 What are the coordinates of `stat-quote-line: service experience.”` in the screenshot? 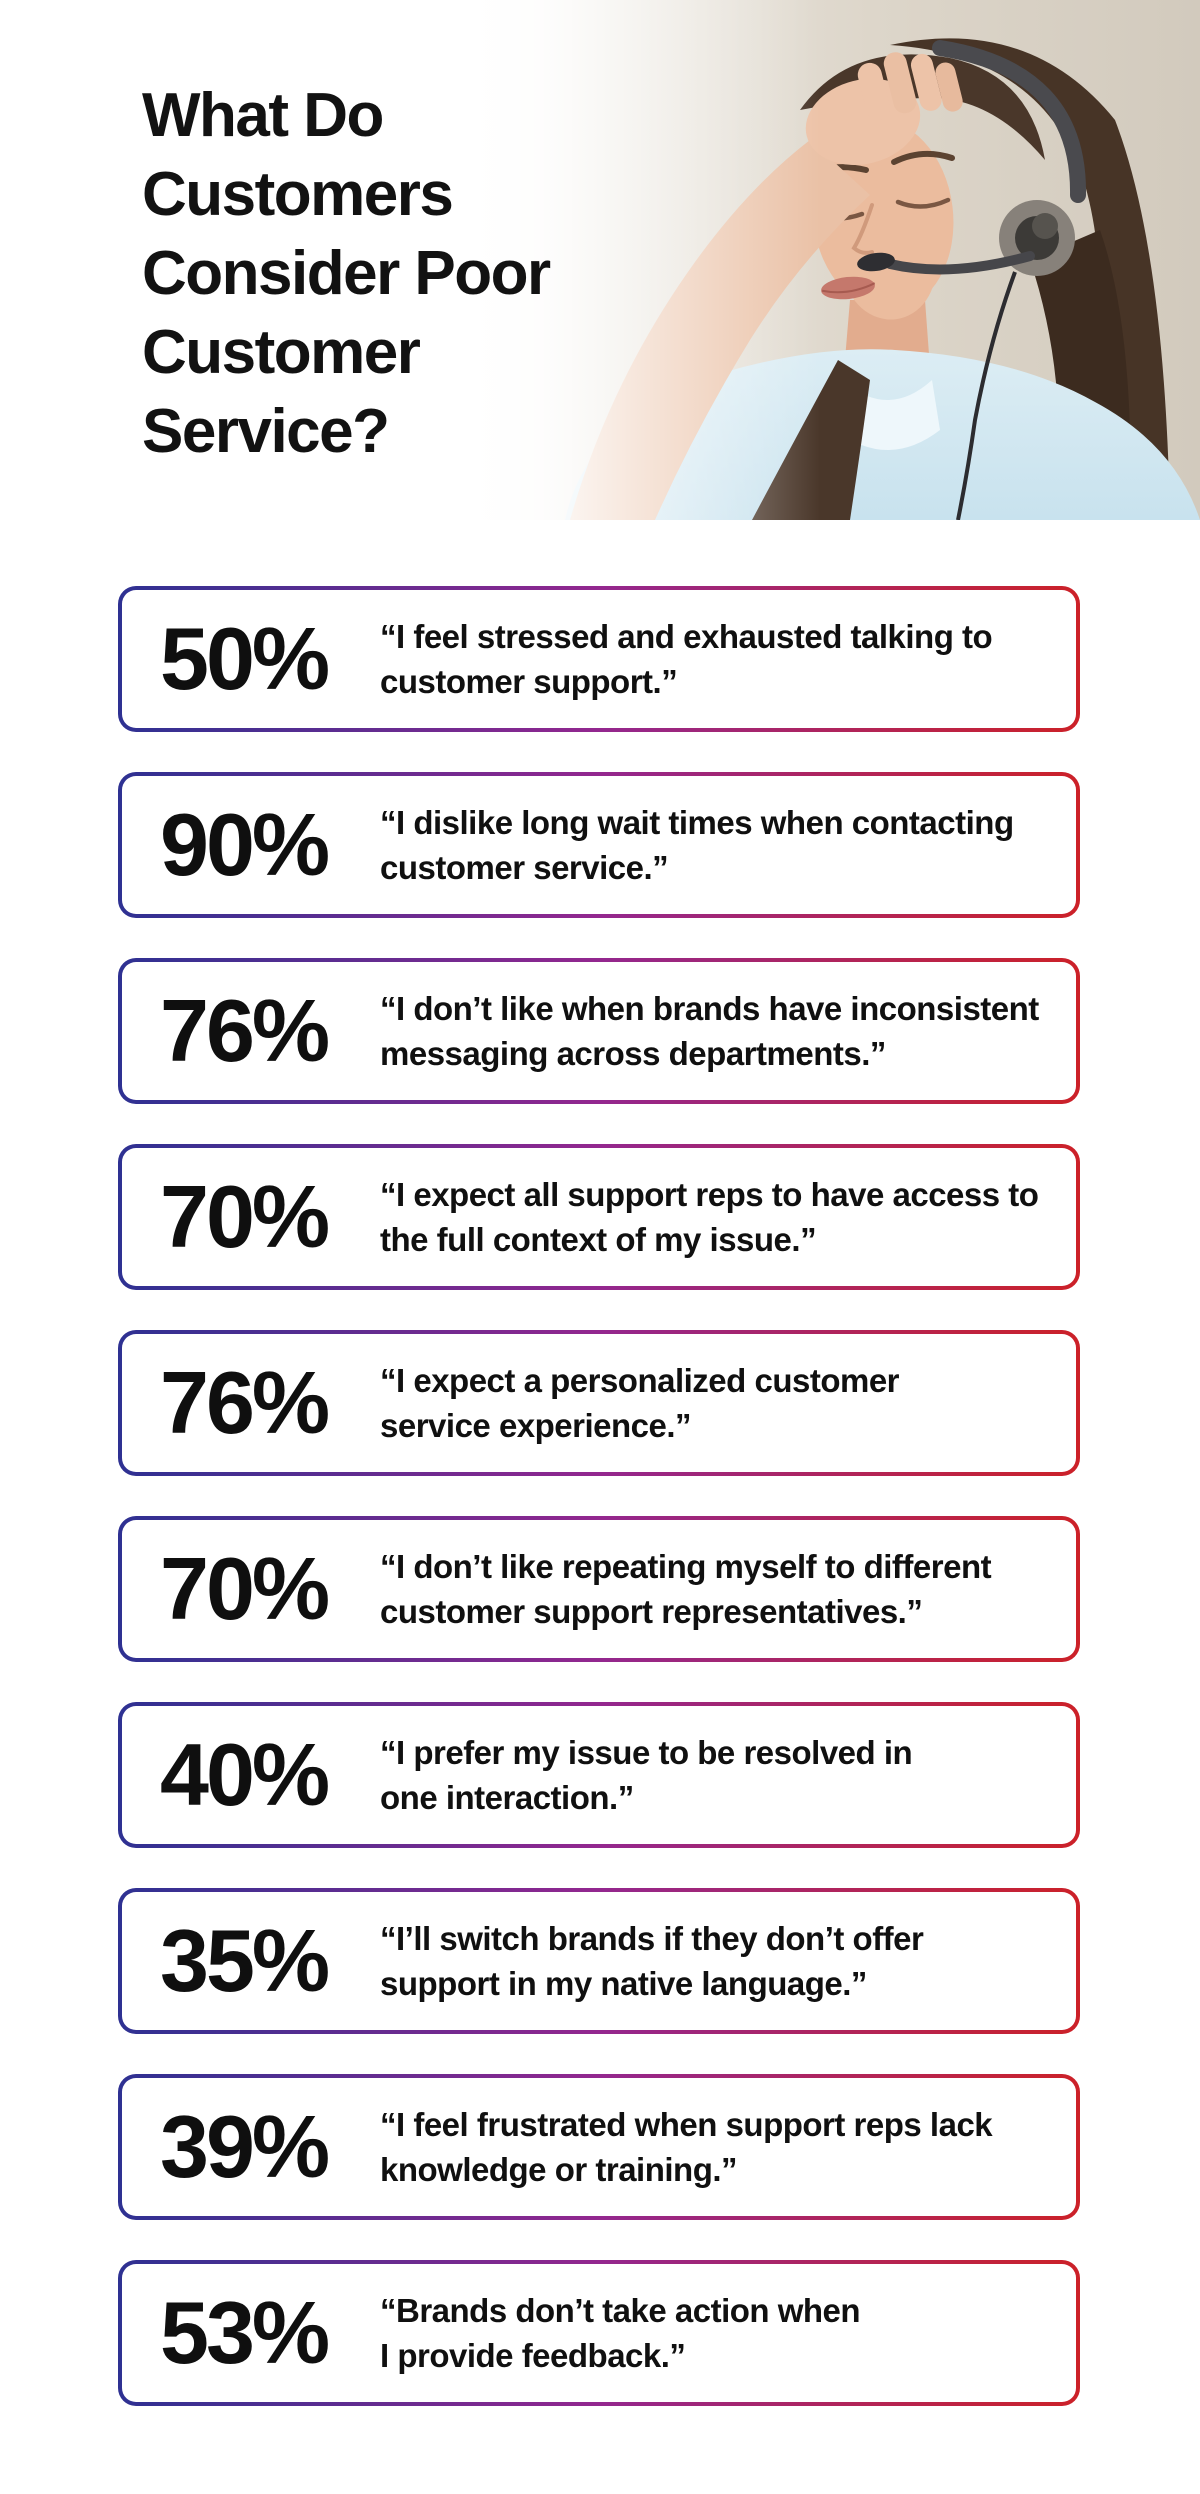 It's located at (536, 1425).